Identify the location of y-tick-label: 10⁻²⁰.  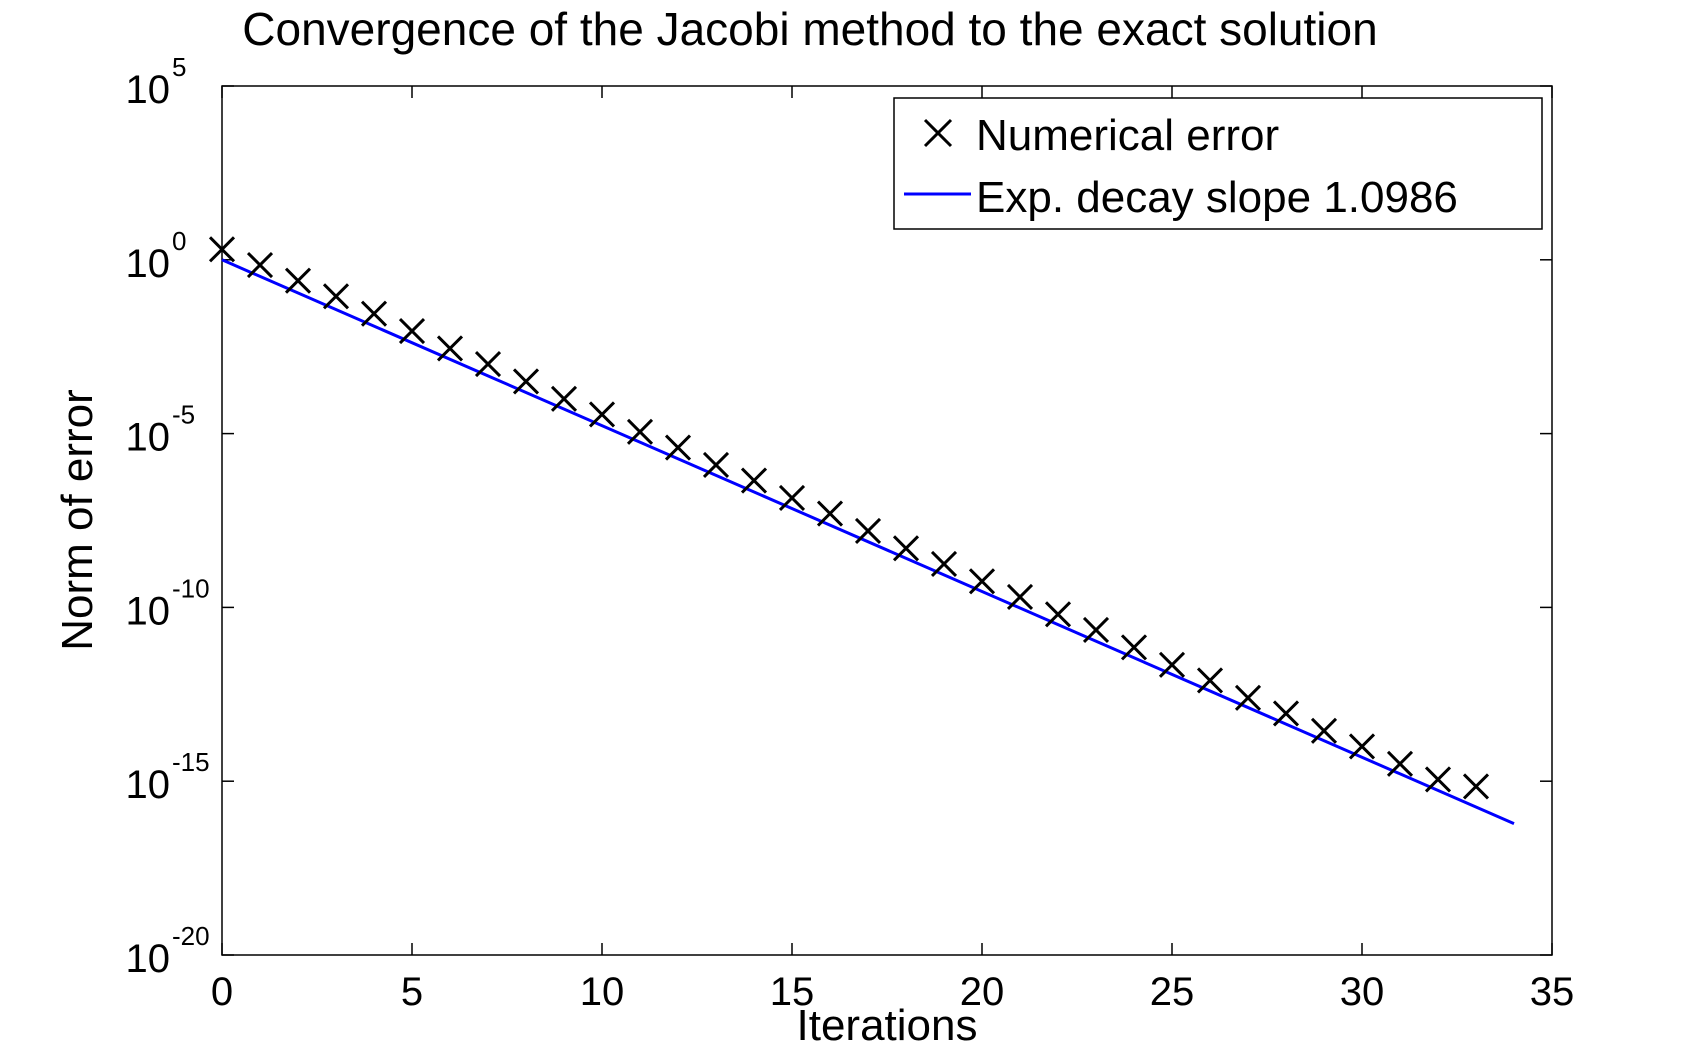
(168, 951).